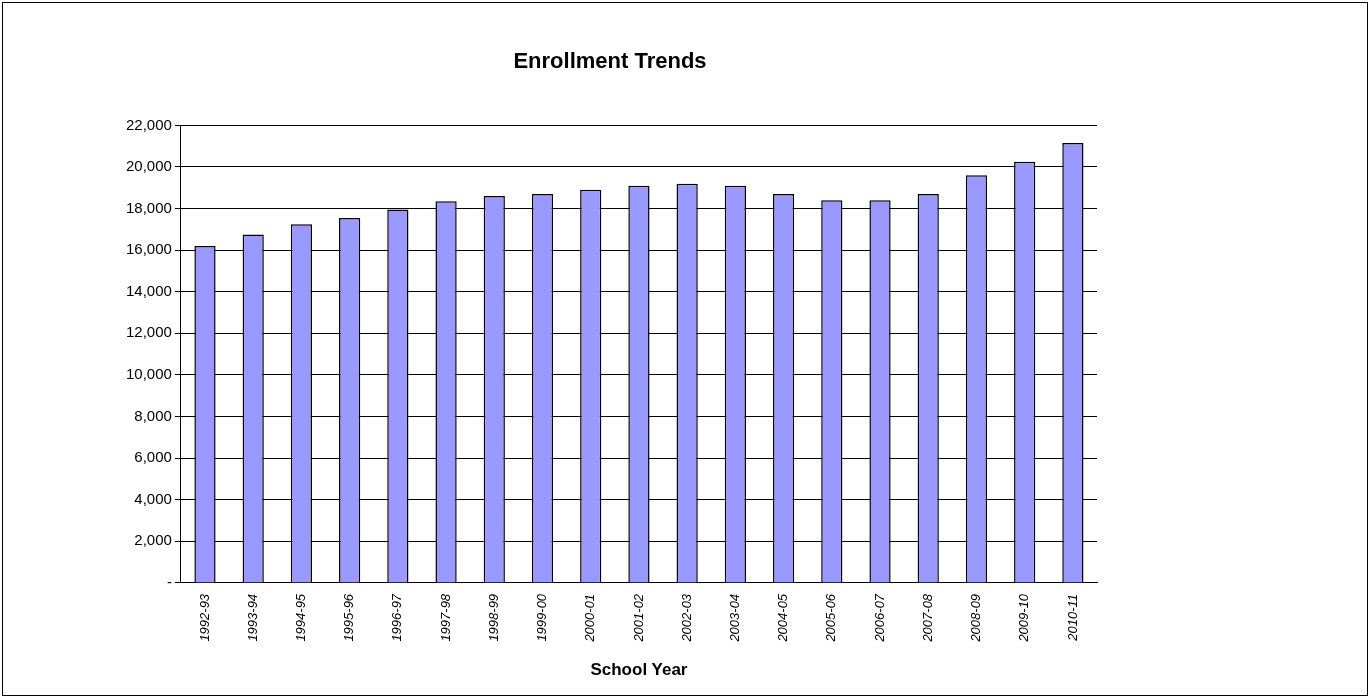 The image size is (1372, 700). I want to click on y-tick-label: 8,000, so click(153, 415).